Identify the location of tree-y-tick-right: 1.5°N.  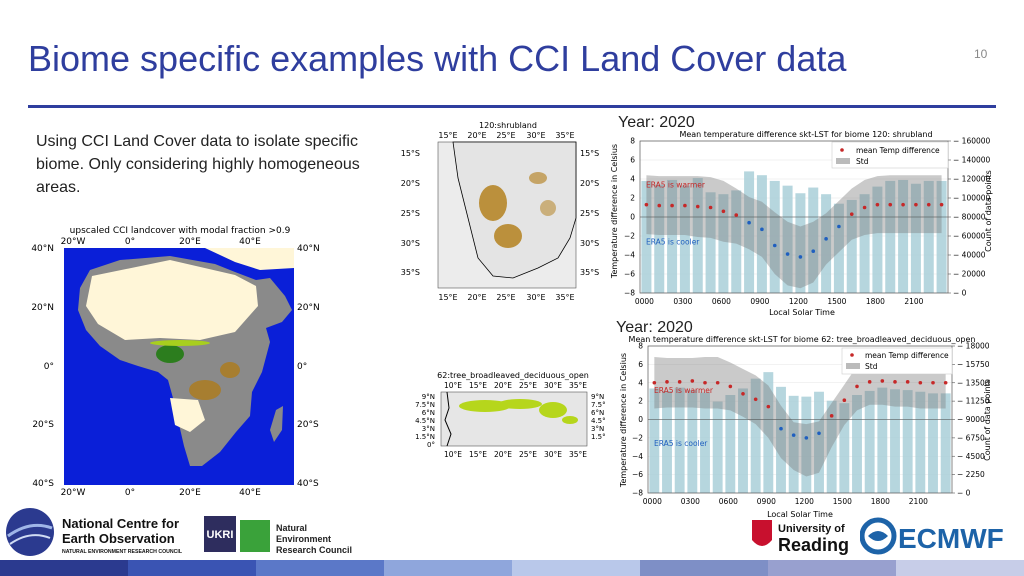
(598, 437).